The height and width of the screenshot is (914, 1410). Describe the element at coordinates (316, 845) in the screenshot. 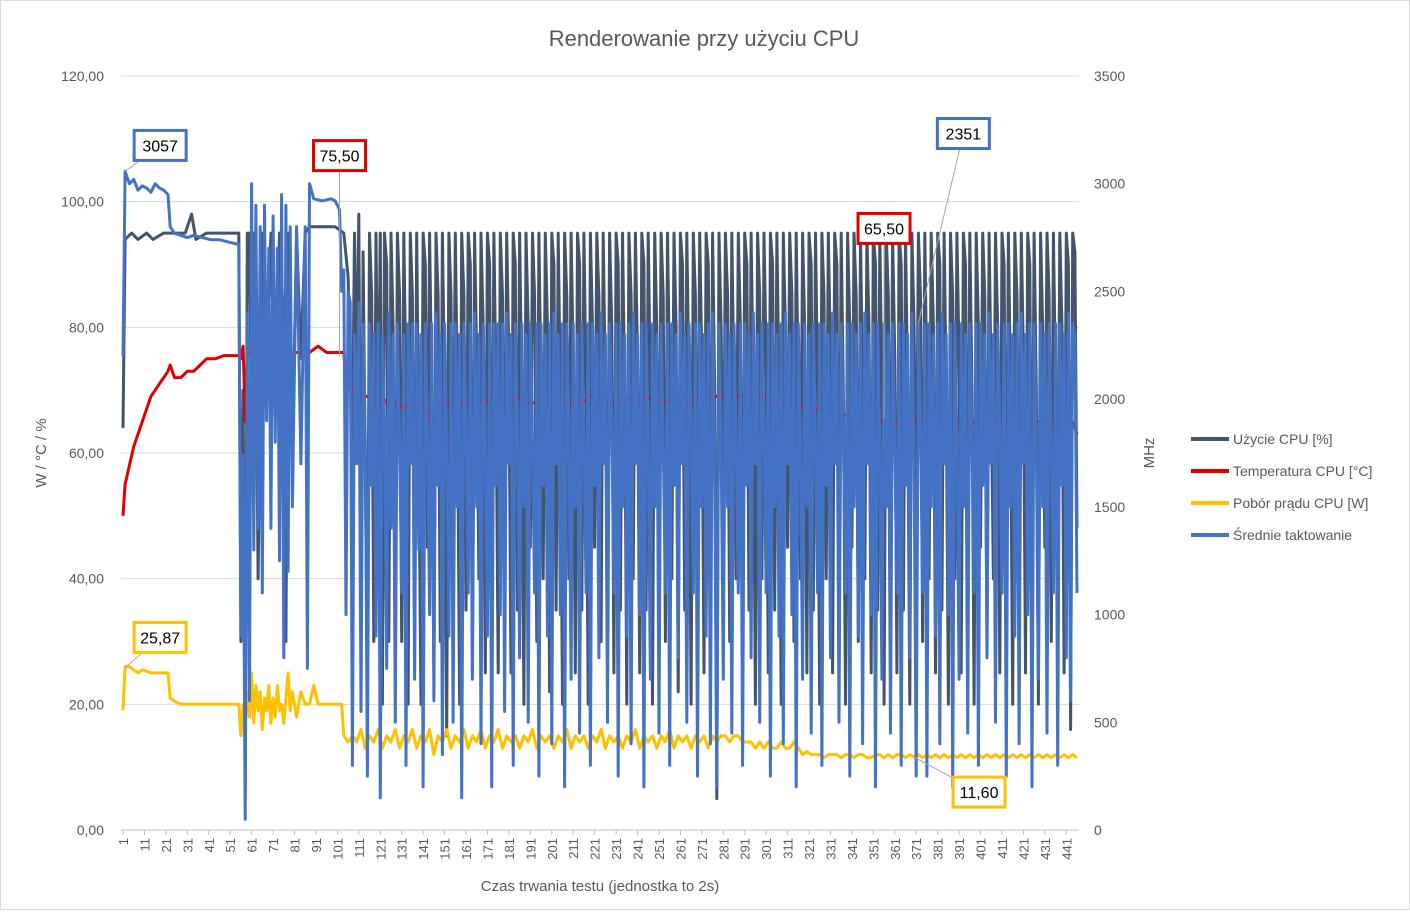

I see `x-tick-label: 91` at that location.